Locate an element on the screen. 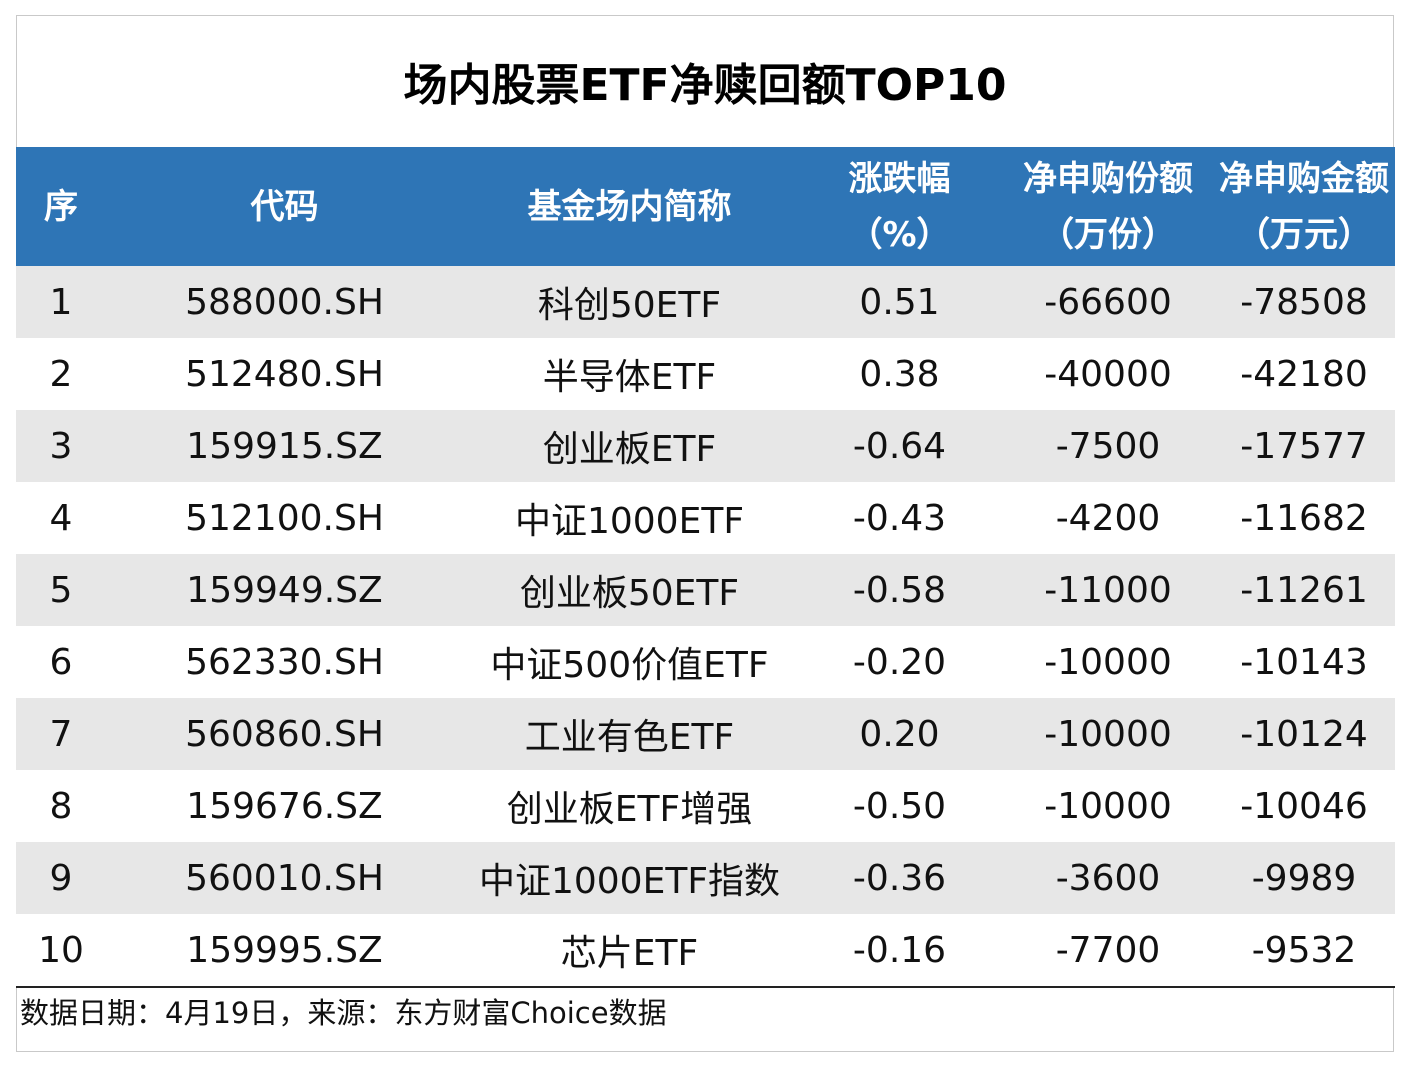 The height and width of the screenshot is (1070, 1410). cell-name: 中证500价值ETF is located at coordinates (629, 662).